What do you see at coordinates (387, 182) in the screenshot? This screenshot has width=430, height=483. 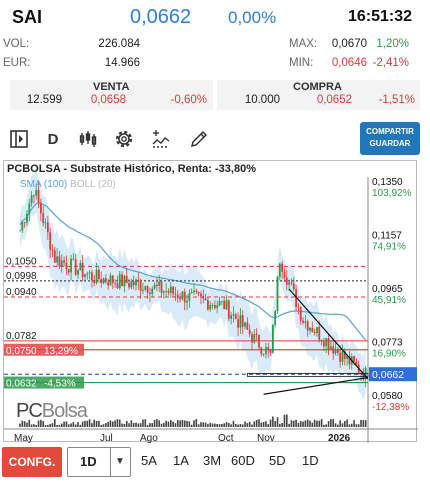 I see `price-tick-label: 0,1350` at bounding box center [387, 182].